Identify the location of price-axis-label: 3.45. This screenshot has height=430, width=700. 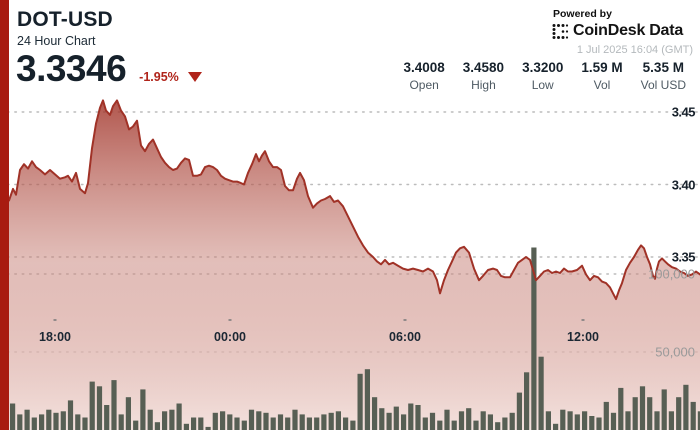
(683, 112).